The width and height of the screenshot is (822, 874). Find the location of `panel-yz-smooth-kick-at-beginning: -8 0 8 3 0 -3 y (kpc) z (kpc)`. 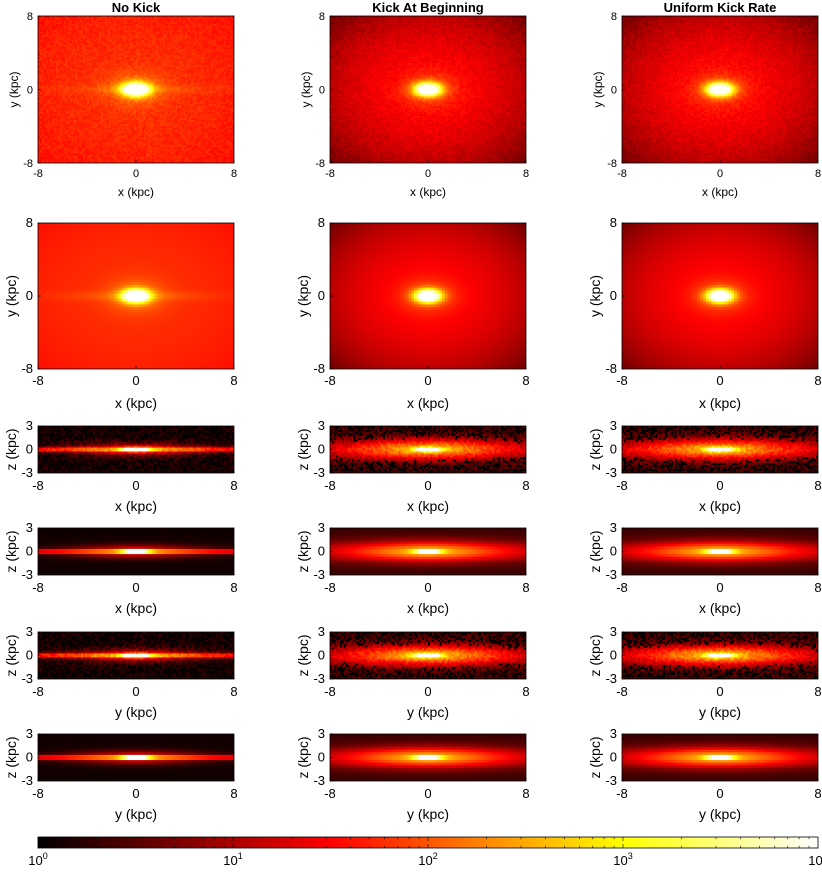

panel-yz-smooth-kick-at-beginning: -8 0 8 3 0 -3 y (kpc) z (kpc) is located at coordinates (412, 774).